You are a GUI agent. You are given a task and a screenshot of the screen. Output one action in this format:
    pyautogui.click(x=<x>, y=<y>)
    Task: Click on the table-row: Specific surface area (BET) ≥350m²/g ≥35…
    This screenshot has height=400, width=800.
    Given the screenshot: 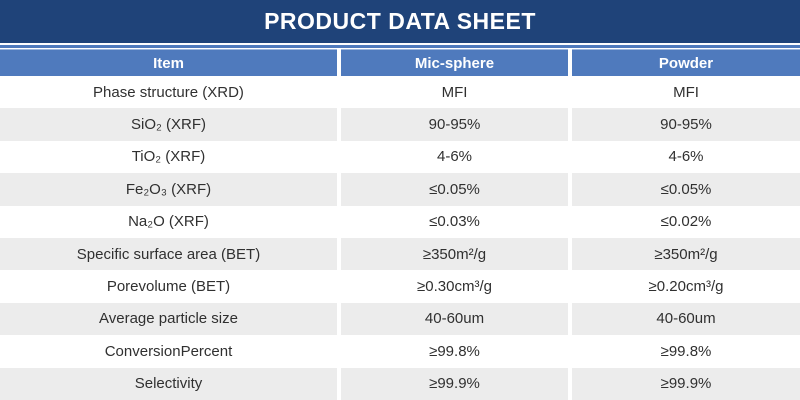 What is the action you would take?
    pyautogui.click(x=400, y=254)
    